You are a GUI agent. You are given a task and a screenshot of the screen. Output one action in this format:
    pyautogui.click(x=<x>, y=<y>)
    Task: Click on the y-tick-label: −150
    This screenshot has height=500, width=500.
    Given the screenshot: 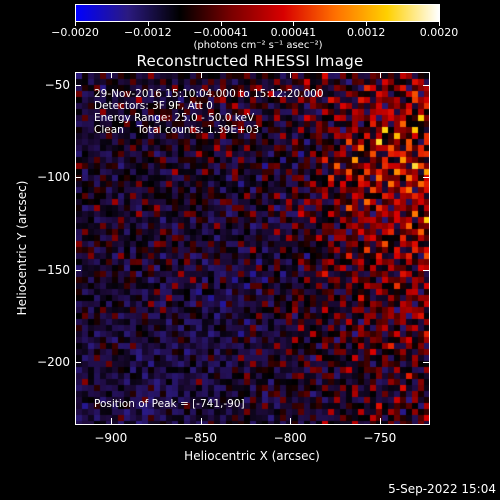 What is the action you would take?
    pyautogui.click(x=53, y=269)
    